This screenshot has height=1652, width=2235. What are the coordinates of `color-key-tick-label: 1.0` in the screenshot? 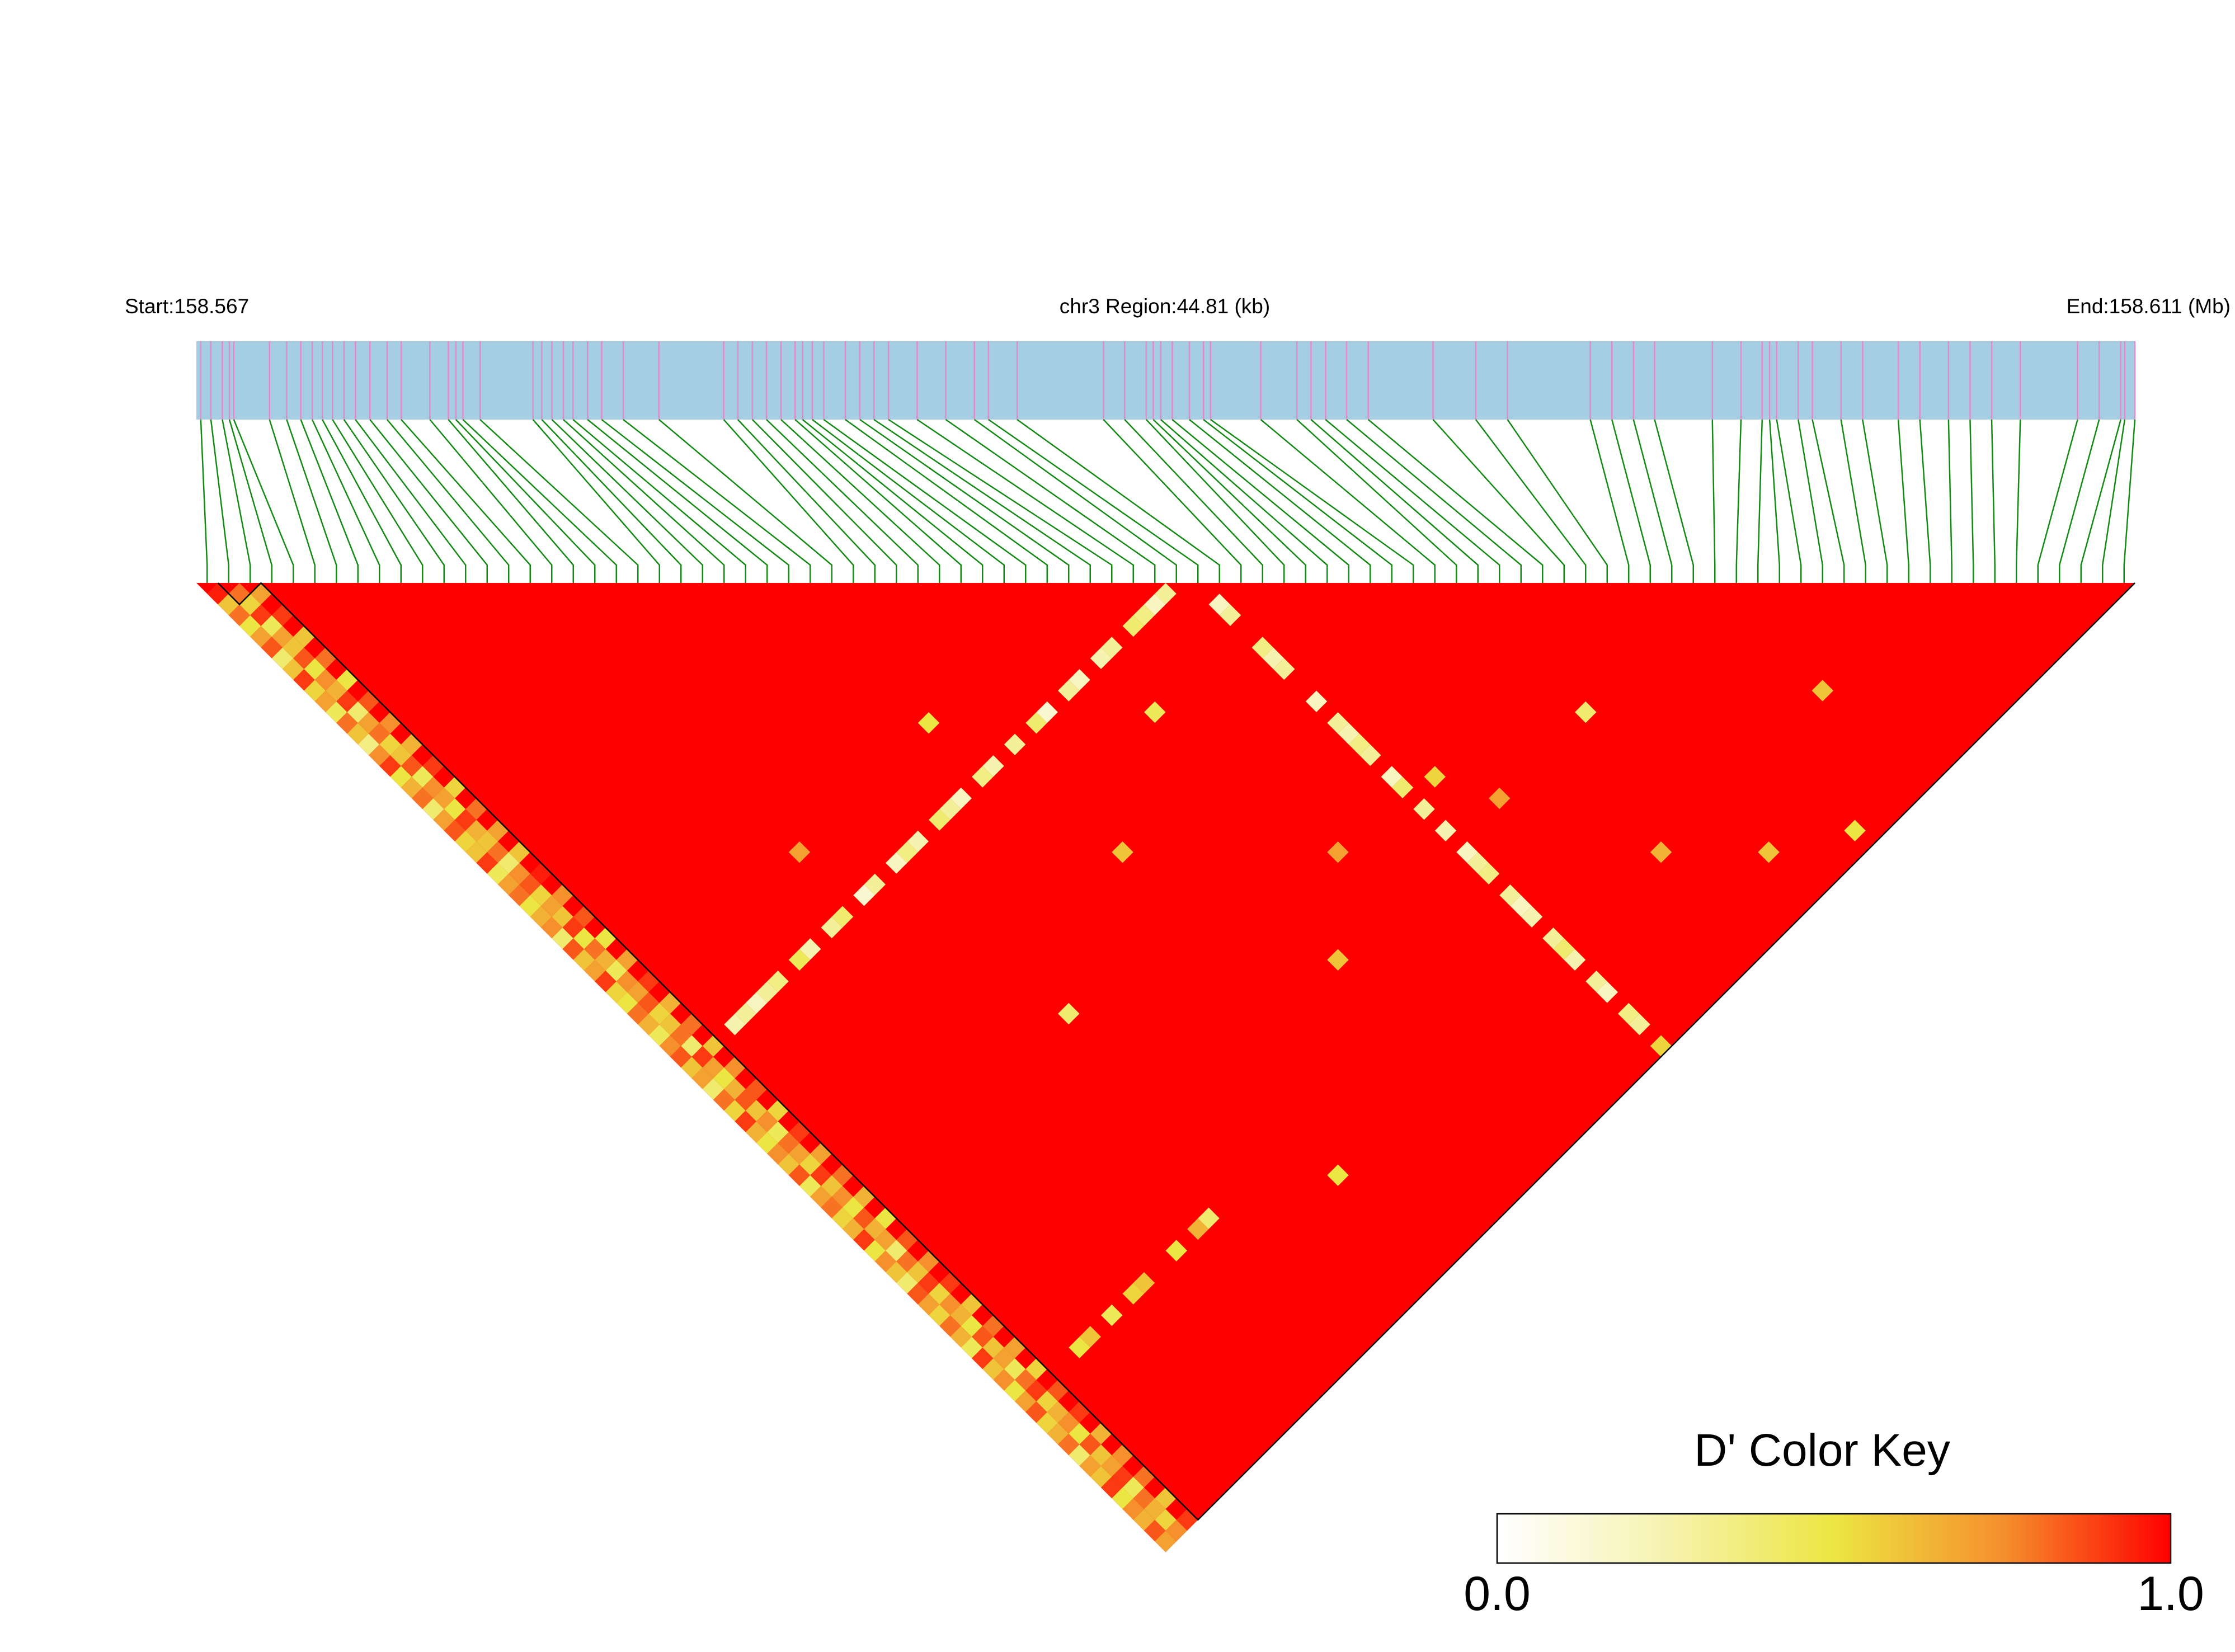 It's located at (2170, 1594).